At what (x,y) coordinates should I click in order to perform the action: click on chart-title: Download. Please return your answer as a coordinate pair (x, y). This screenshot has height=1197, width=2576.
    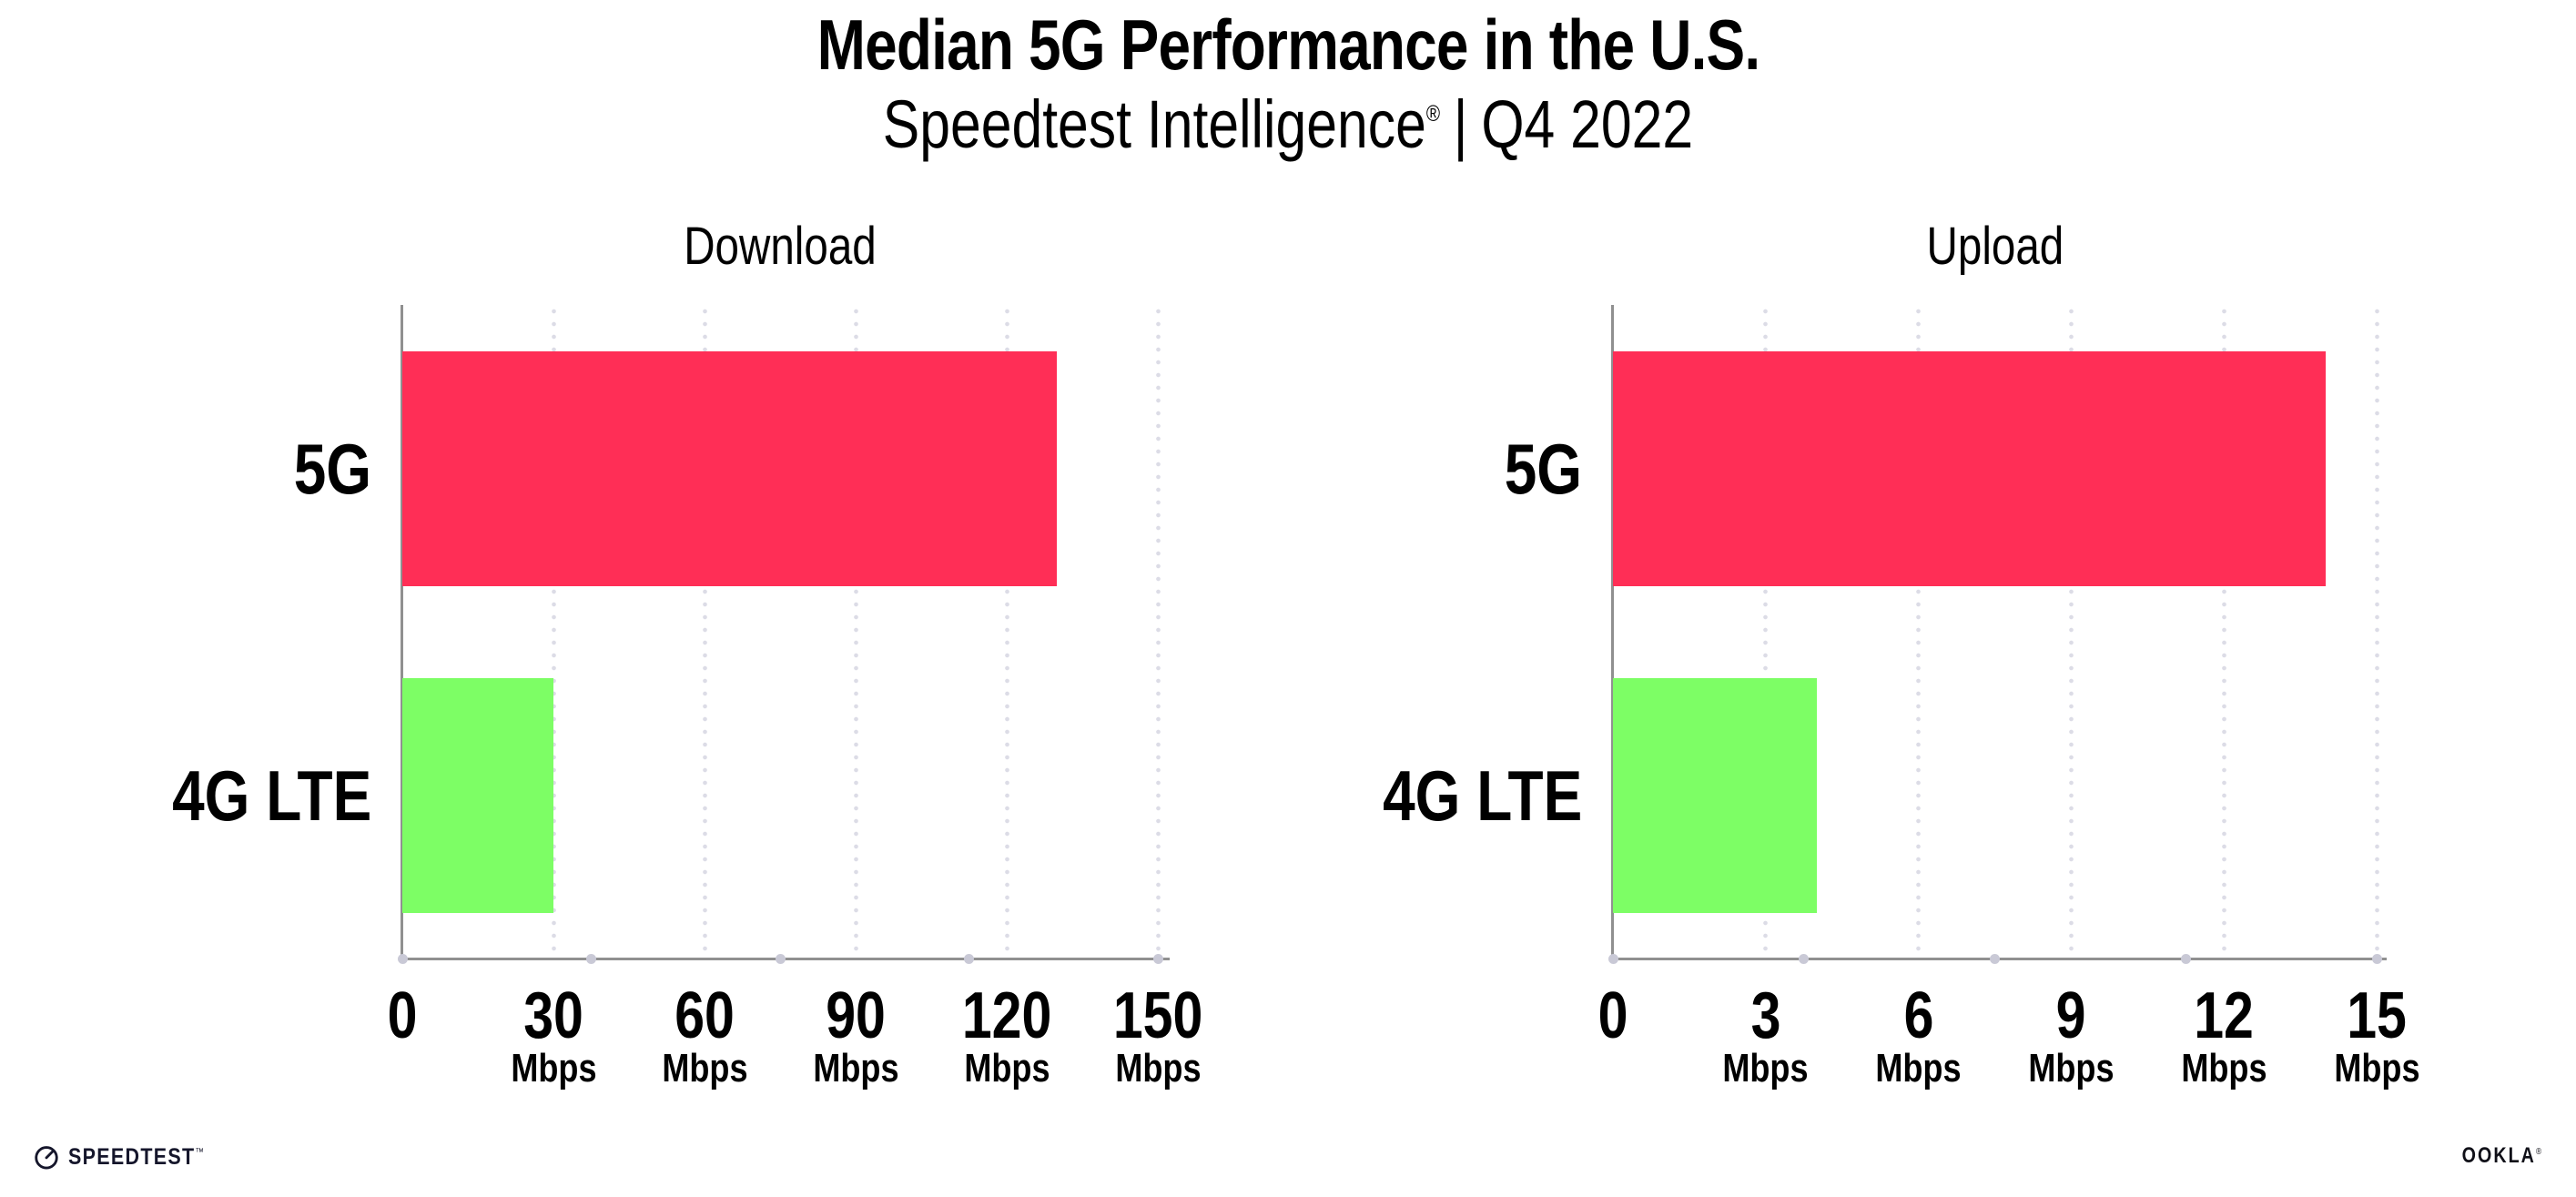
    Looking at the image, I should click on (780, 246).